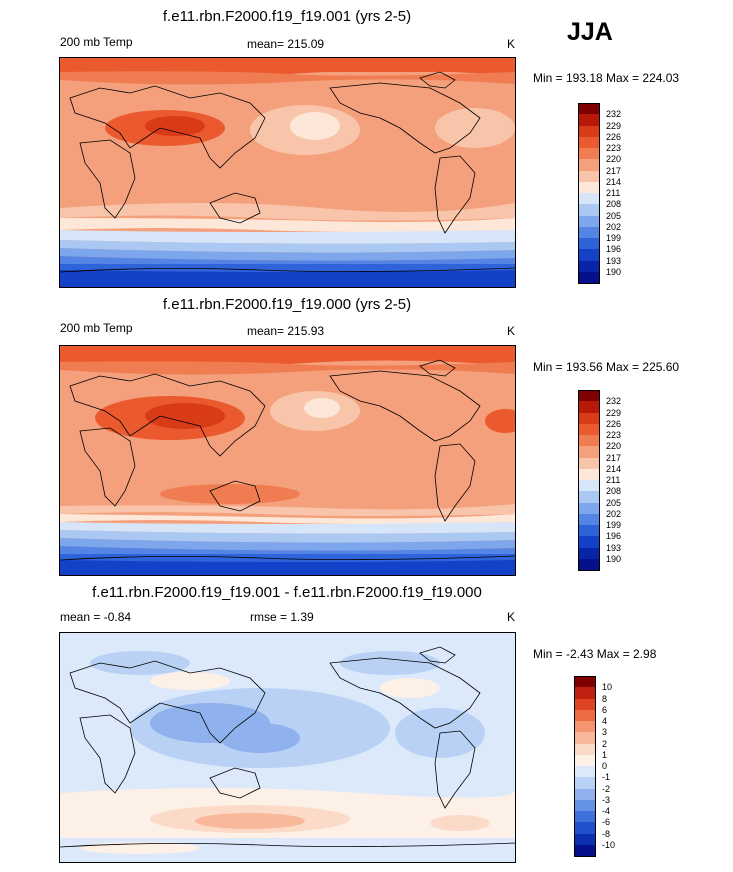 The image size is (733, 872). I want to click on panel-3-colorbar: 10 8 6 4 3 2 1 0 -1 -2 -3 -4 -6 -8 -10, so click(594, 766).